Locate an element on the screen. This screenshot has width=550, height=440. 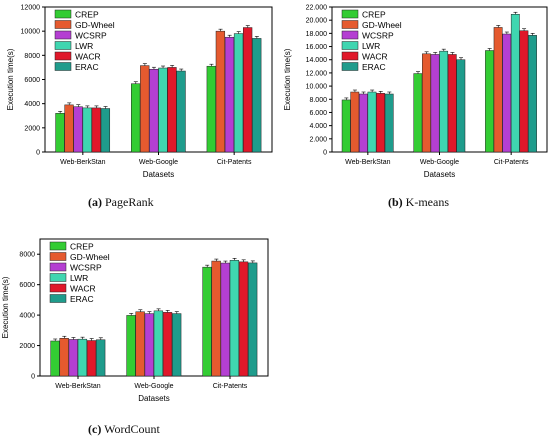
y-tick-label: 6.000 is located at coordinates (318, 113).